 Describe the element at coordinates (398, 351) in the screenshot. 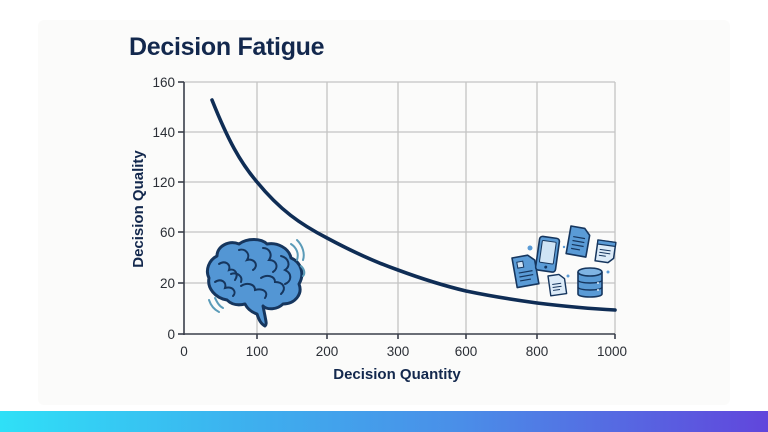

I see `x-tick-label: 300` at that location.